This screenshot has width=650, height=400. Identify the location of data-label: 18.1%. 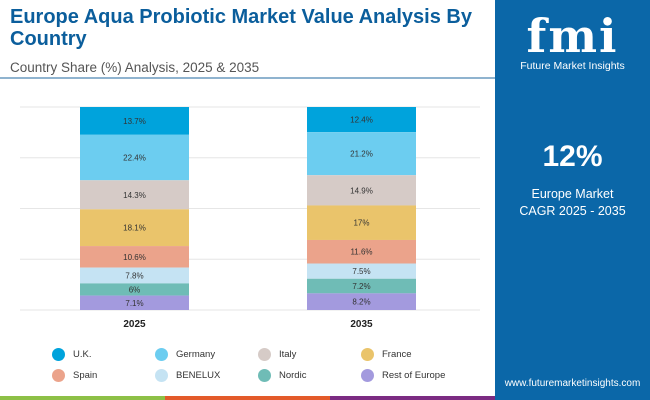
(134, 228).